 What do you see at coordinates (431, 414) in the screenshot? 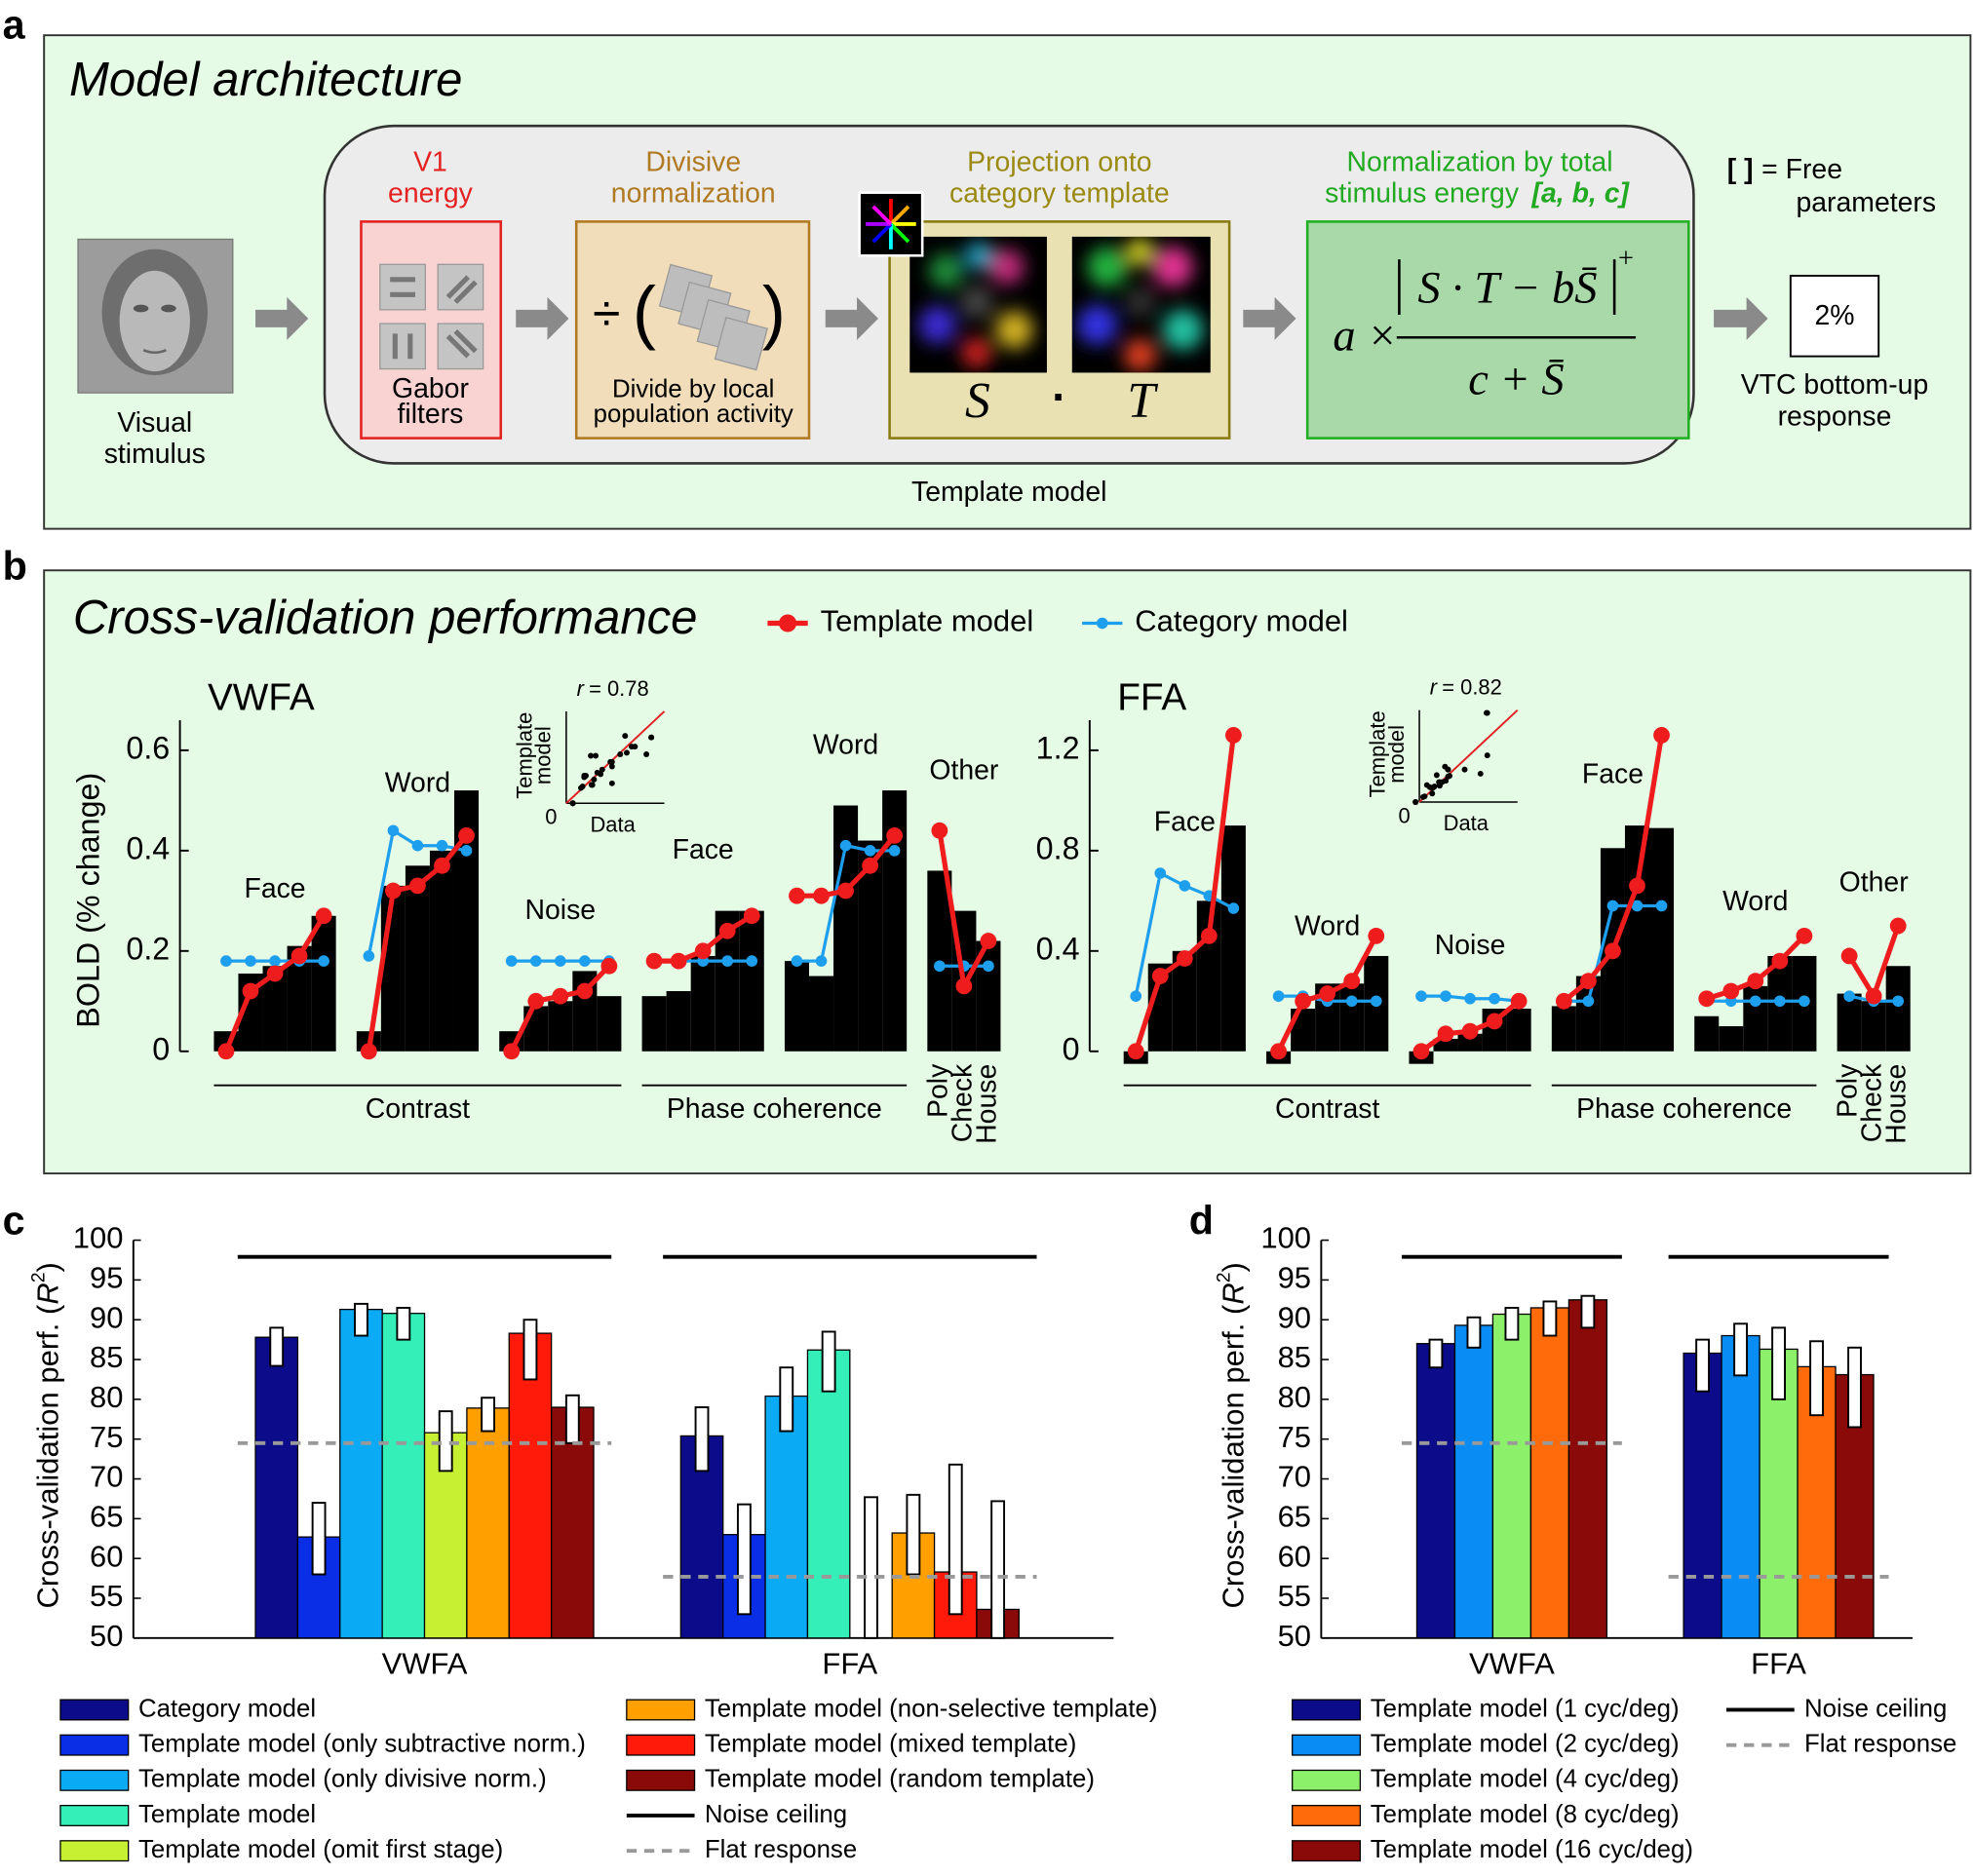
I see `stage-caption: filters` at bounding box center [431, 414].